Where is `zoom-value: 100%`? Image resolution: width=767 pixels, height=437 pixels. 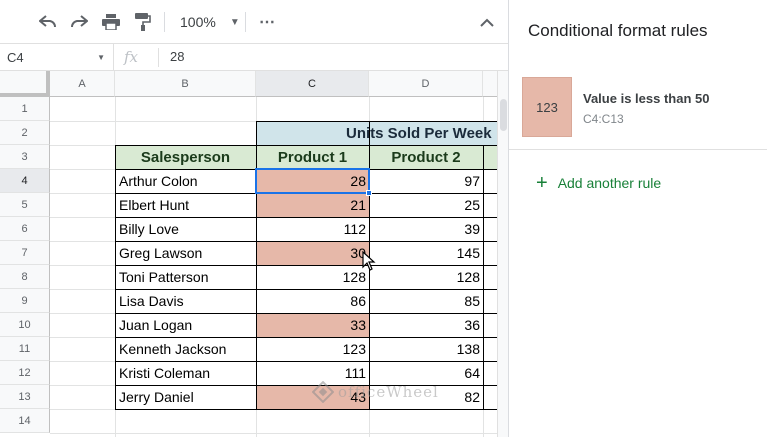 zoom-value: 100% is located at coordinates (198, 22).